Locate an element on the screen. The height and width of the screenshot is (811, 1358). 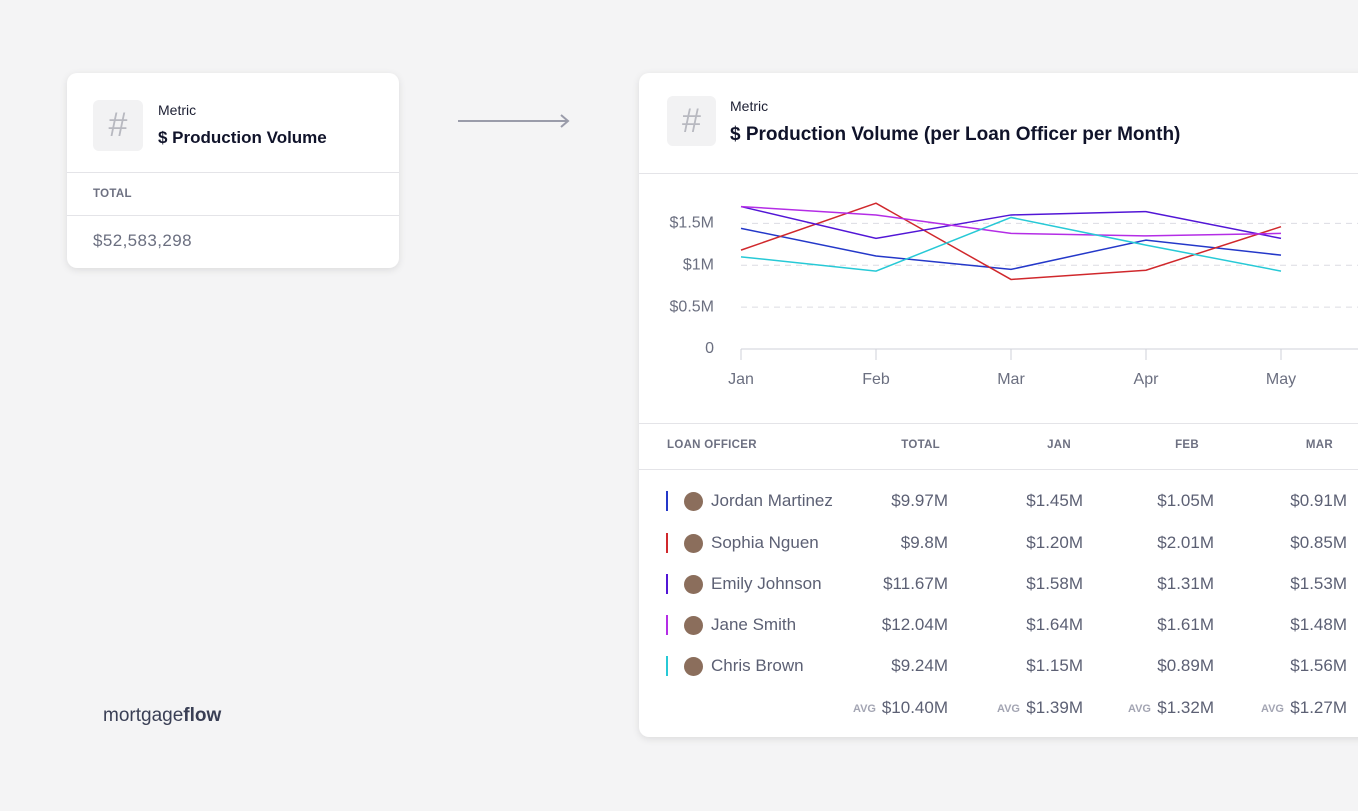
cell: $9.24M is located at coordinates (919, 665).